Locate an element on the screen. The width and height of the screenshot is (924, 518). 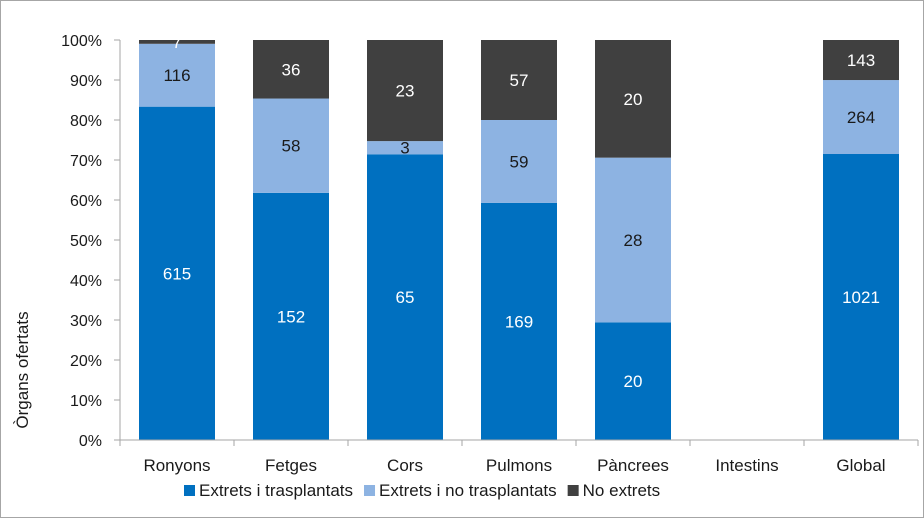
data-label: 65 is located at coordinates (405, 297).